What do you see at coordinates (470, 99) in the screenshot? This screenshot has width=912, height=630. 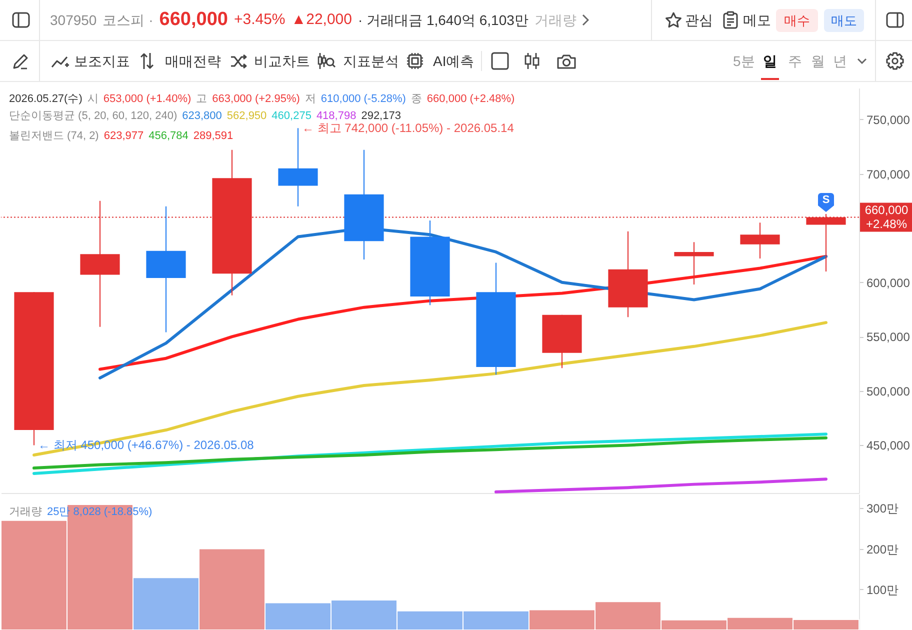 I see `annotation: 660,000 (+2.48%)` at bounding box center [470, 99].